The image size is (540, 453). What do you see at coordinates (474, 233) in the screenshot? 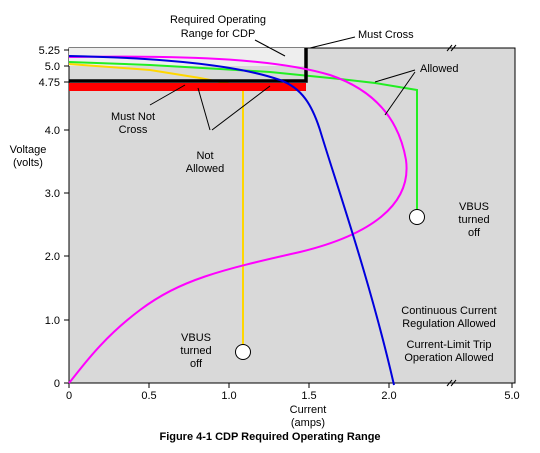
I see `vbus-right-line3: off` at bounding box center [474, 233].